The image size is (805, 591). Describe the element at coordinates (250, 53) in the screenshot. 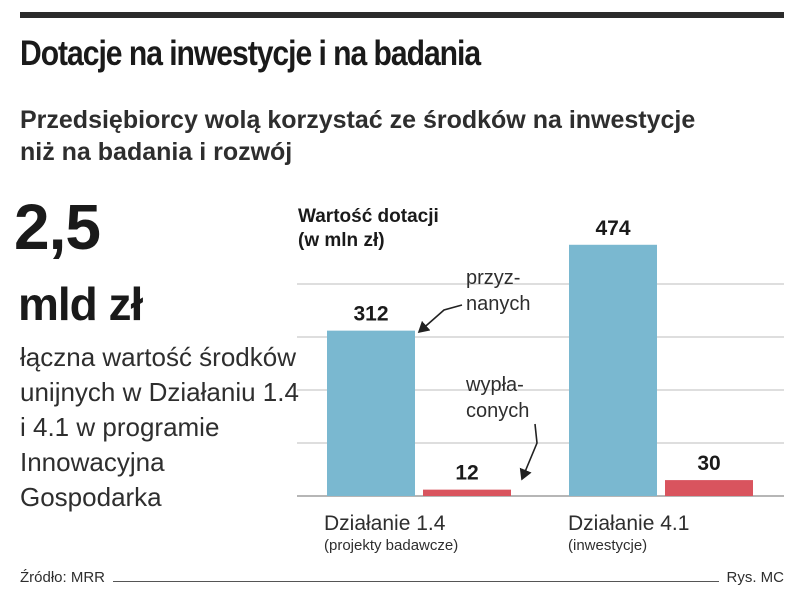

I see `page-title: Dotacje na inwestycje i na badania` at that location.